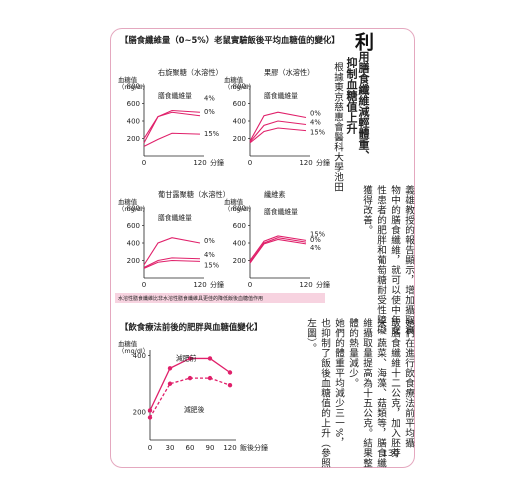 The width and height of the screenshot is (520, 500). I want to click on chart-caption: 水溶性膳食纖維比非水溶性膳食纖維具更佳的降低飯後血糖值作用, so click(191, 299).